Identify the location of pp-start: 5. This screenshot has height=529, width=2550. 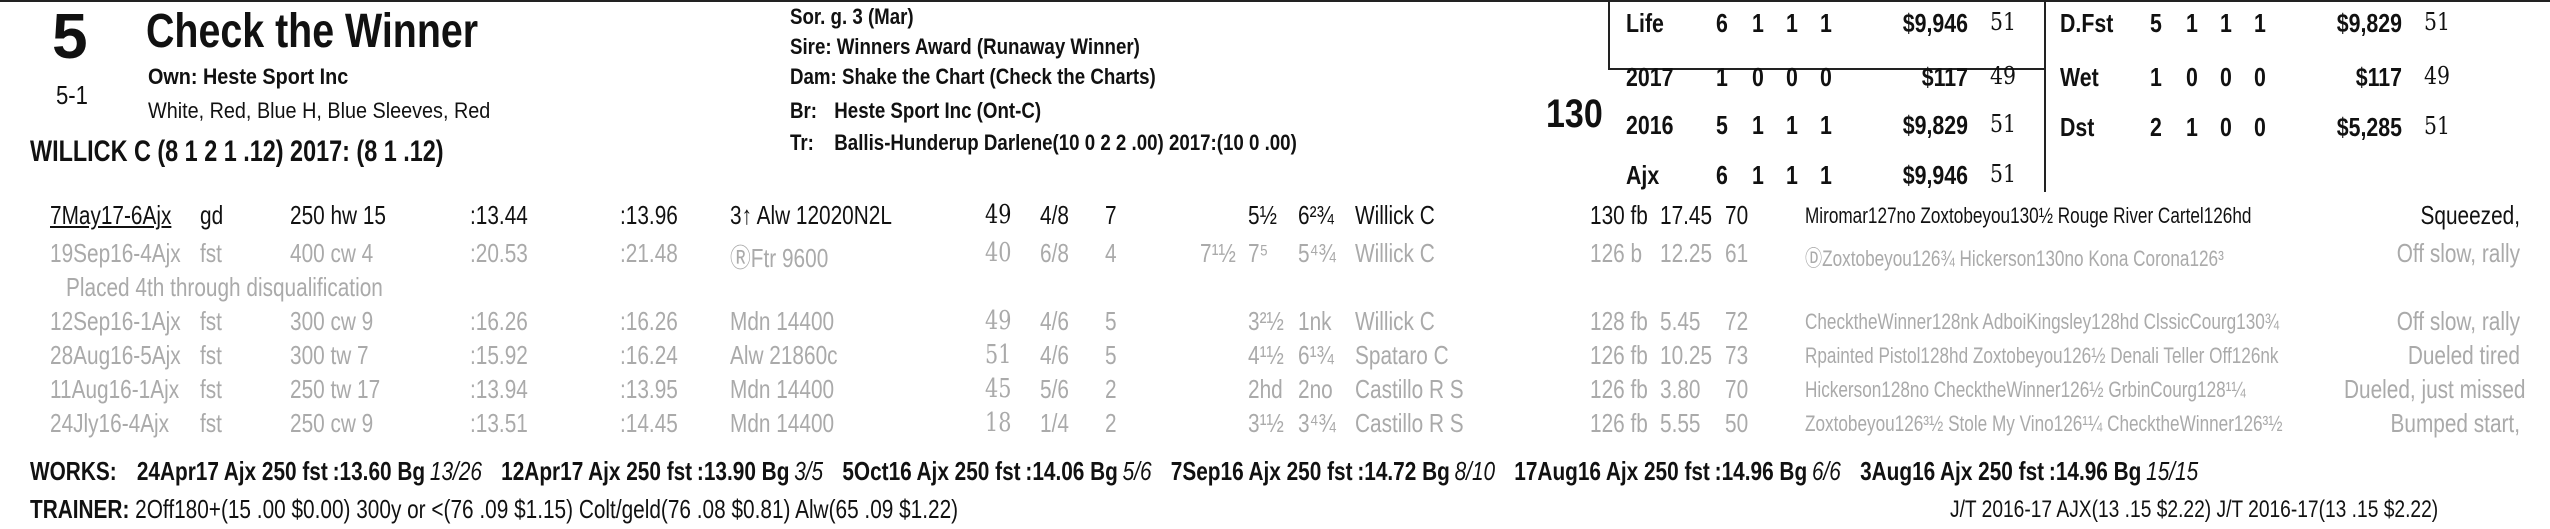
(1111, 321).